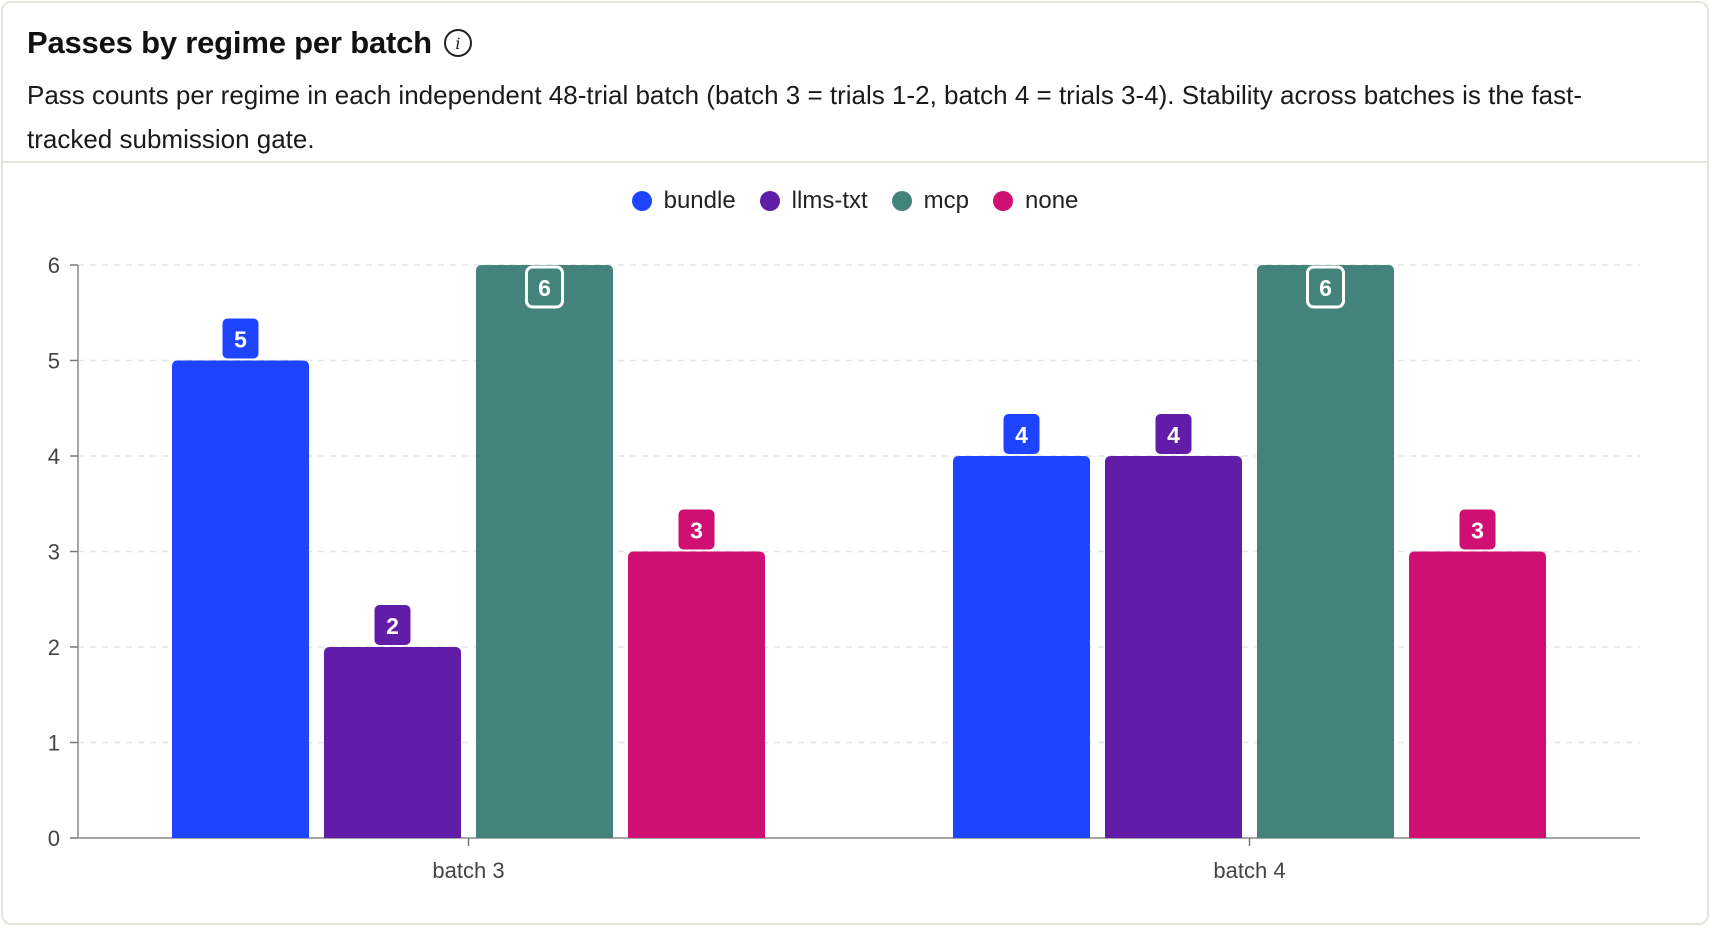  I want to click on x-tick-label: batch 4, so click(1249, 870).